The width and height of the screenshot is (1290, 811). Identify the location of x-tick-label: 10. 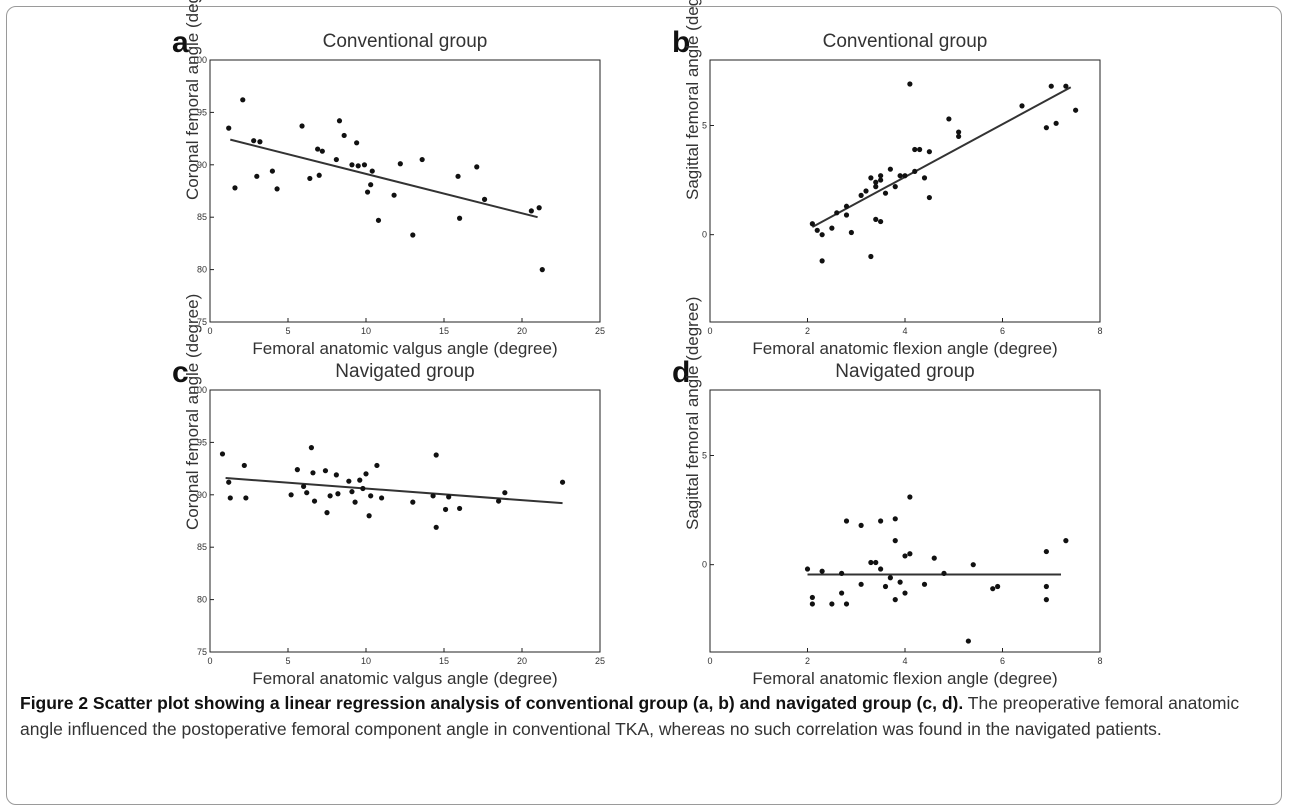
(366, 661).